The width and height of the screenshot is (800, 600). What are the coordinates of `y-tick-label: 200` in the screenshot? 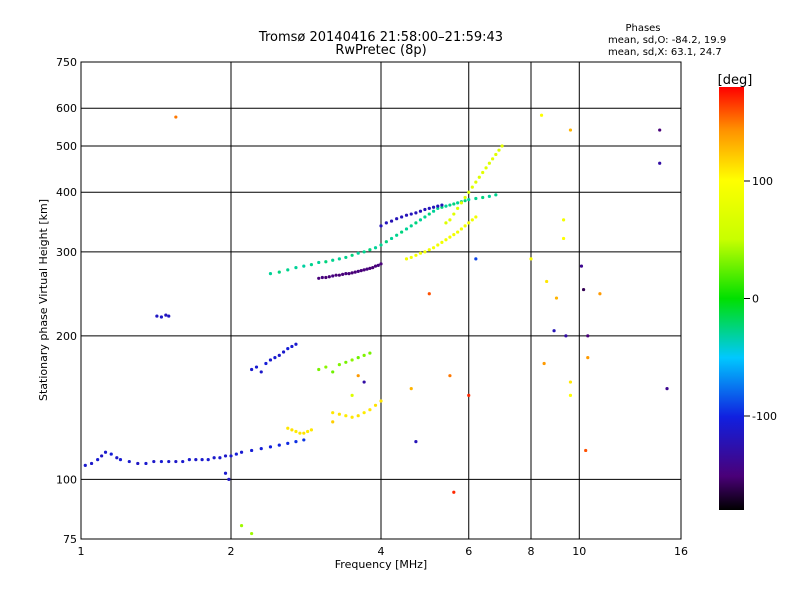 It's located at (66, 336).